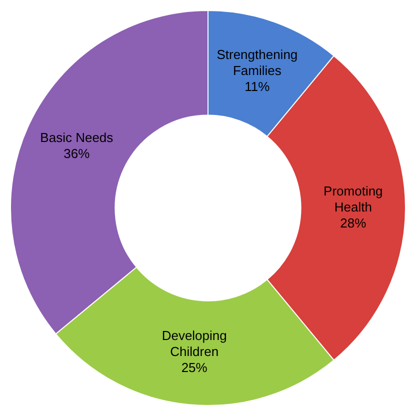 The image size is (416, 415). What do you see at coordinates (194, 368) in the screenshot?
I see `data-label: 25%` at bounding box center [194, 368].